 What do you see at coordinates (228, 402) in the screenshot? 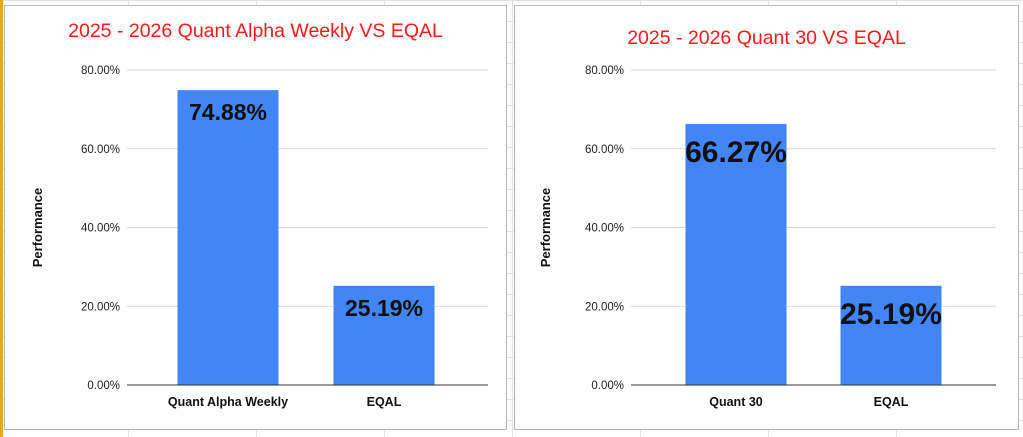
I see `x-category-label: Quant Alpha Weekly` at bounding box center [228, 402].